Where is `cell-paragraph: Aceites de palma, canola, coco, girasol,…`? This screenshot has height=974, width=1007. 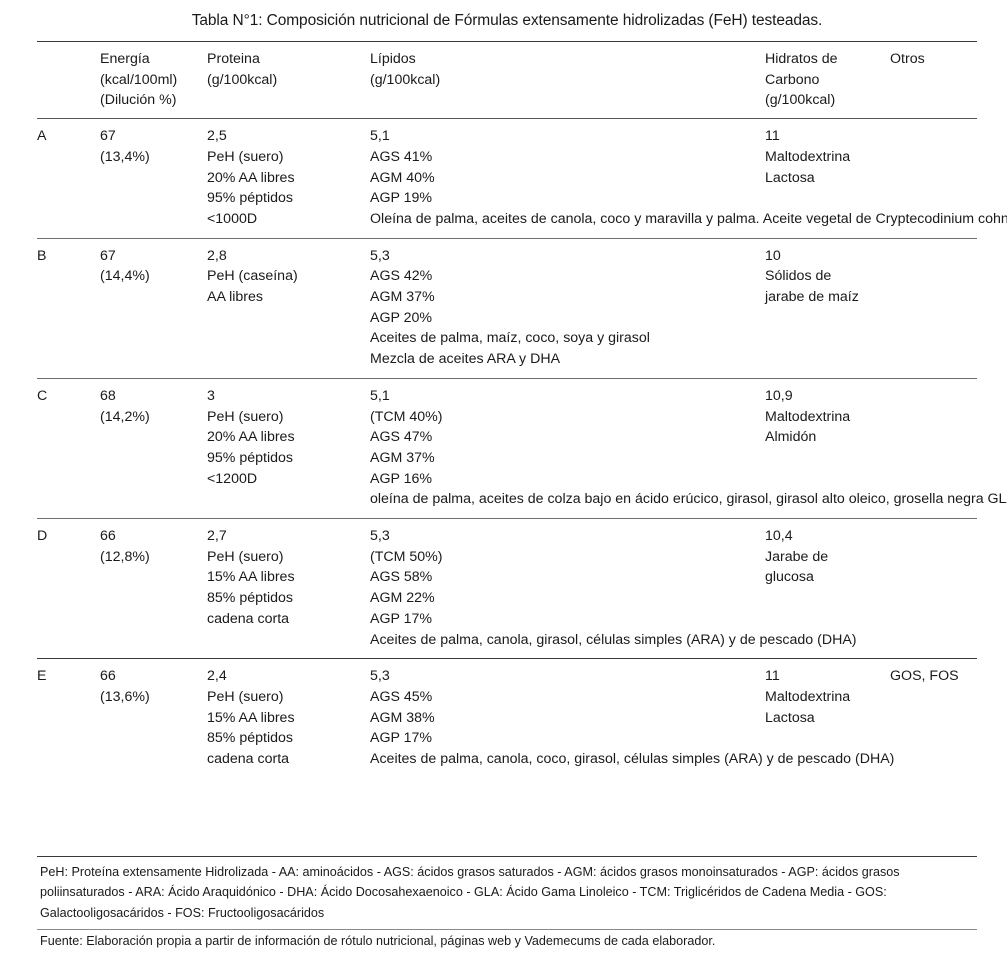
cell-paragraph: Aceites de palma, canola, coco, girasol,… is located at coordinates (632, 759).